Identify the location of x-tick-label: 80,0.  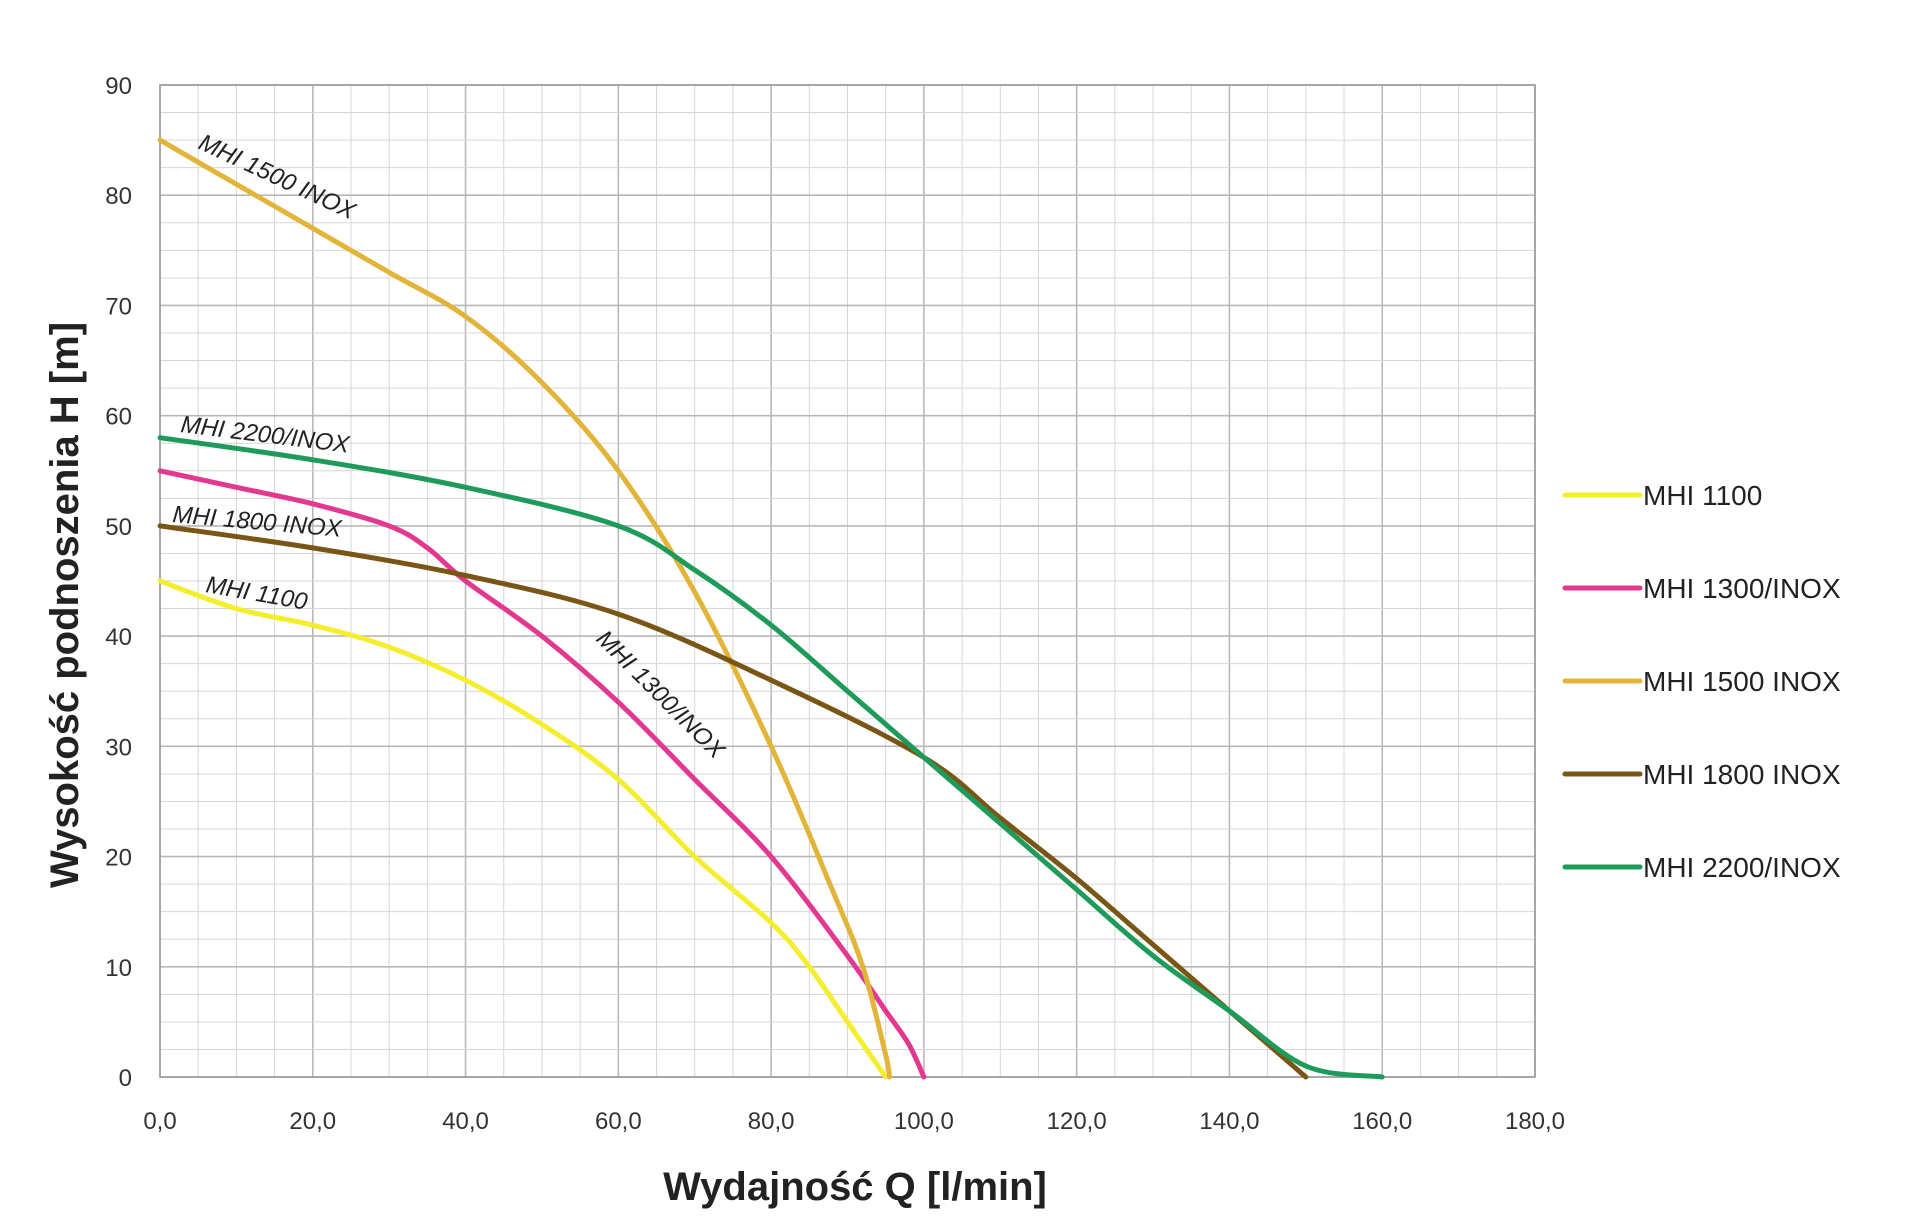
(771, 1121).